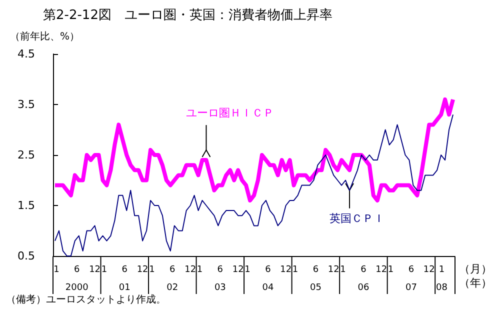  What do you see at coordinates (187, 15) in the screenshot?
I see `chart-title: 第2-2-12図 ユーロ圏・英国：消費者物価上昇率` at bounding box center [187, 15].